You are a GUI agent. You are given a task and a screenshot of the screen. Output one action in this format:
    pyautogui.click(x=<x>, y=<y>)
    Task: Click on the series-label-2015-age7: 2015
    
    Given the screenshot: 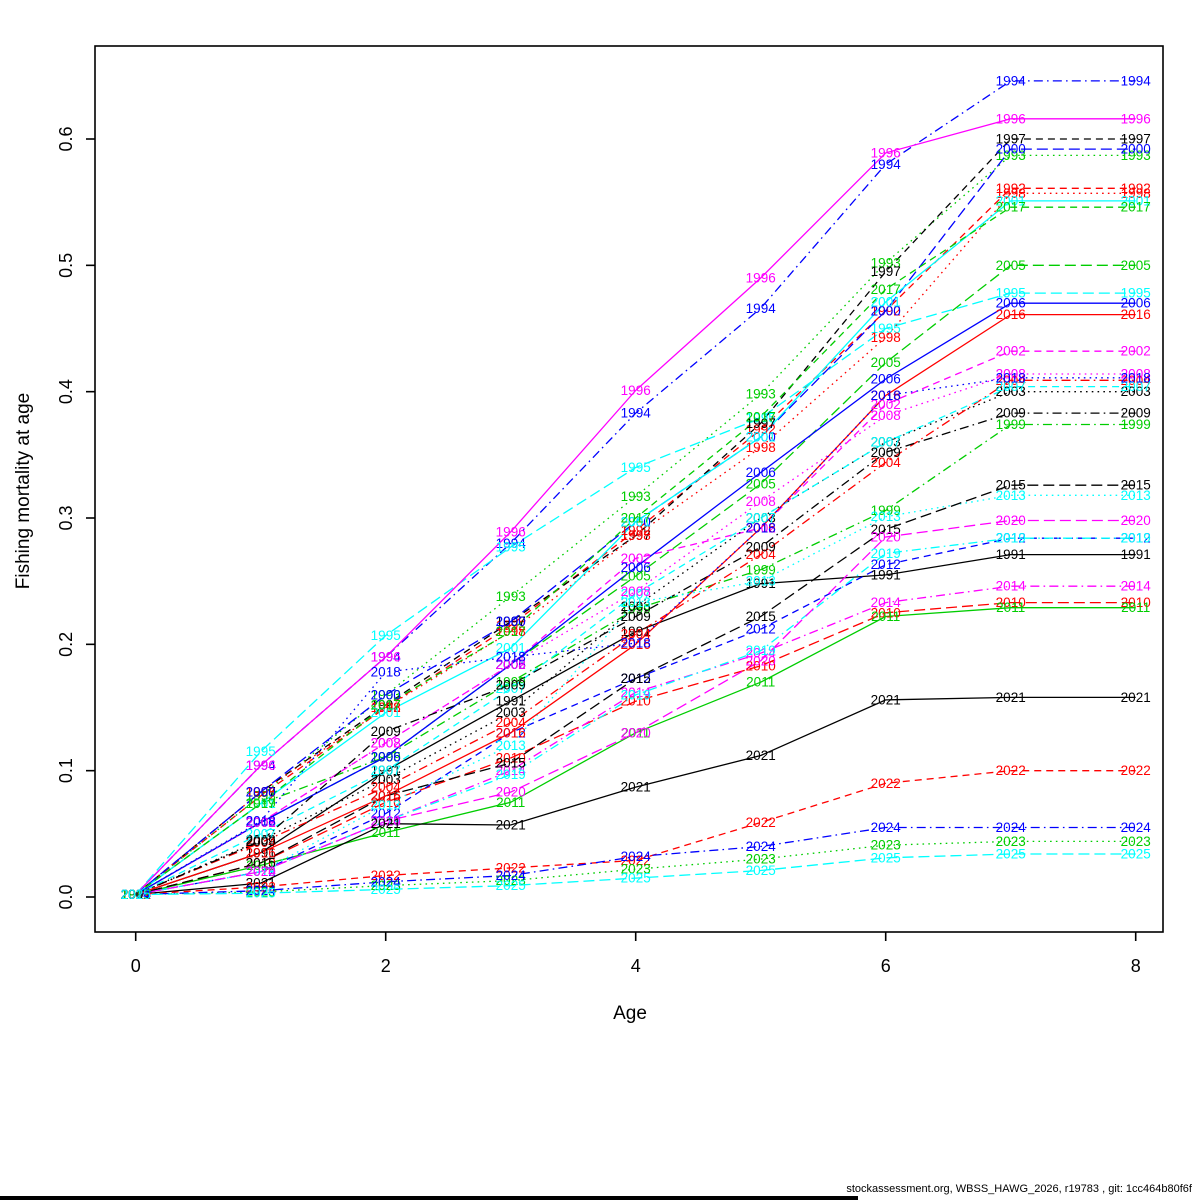 What is the action you would take?
    pyautogui.click(x=1011, y=485)
    